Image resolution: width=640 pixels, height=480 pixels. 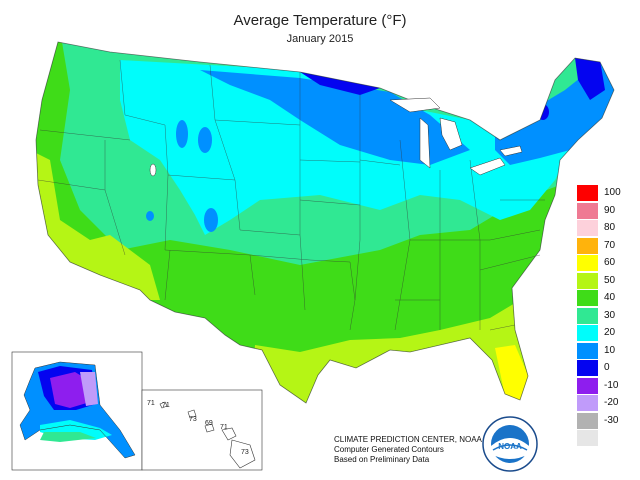 I want to click on legend-label: -30, so click(x=611, y=420).